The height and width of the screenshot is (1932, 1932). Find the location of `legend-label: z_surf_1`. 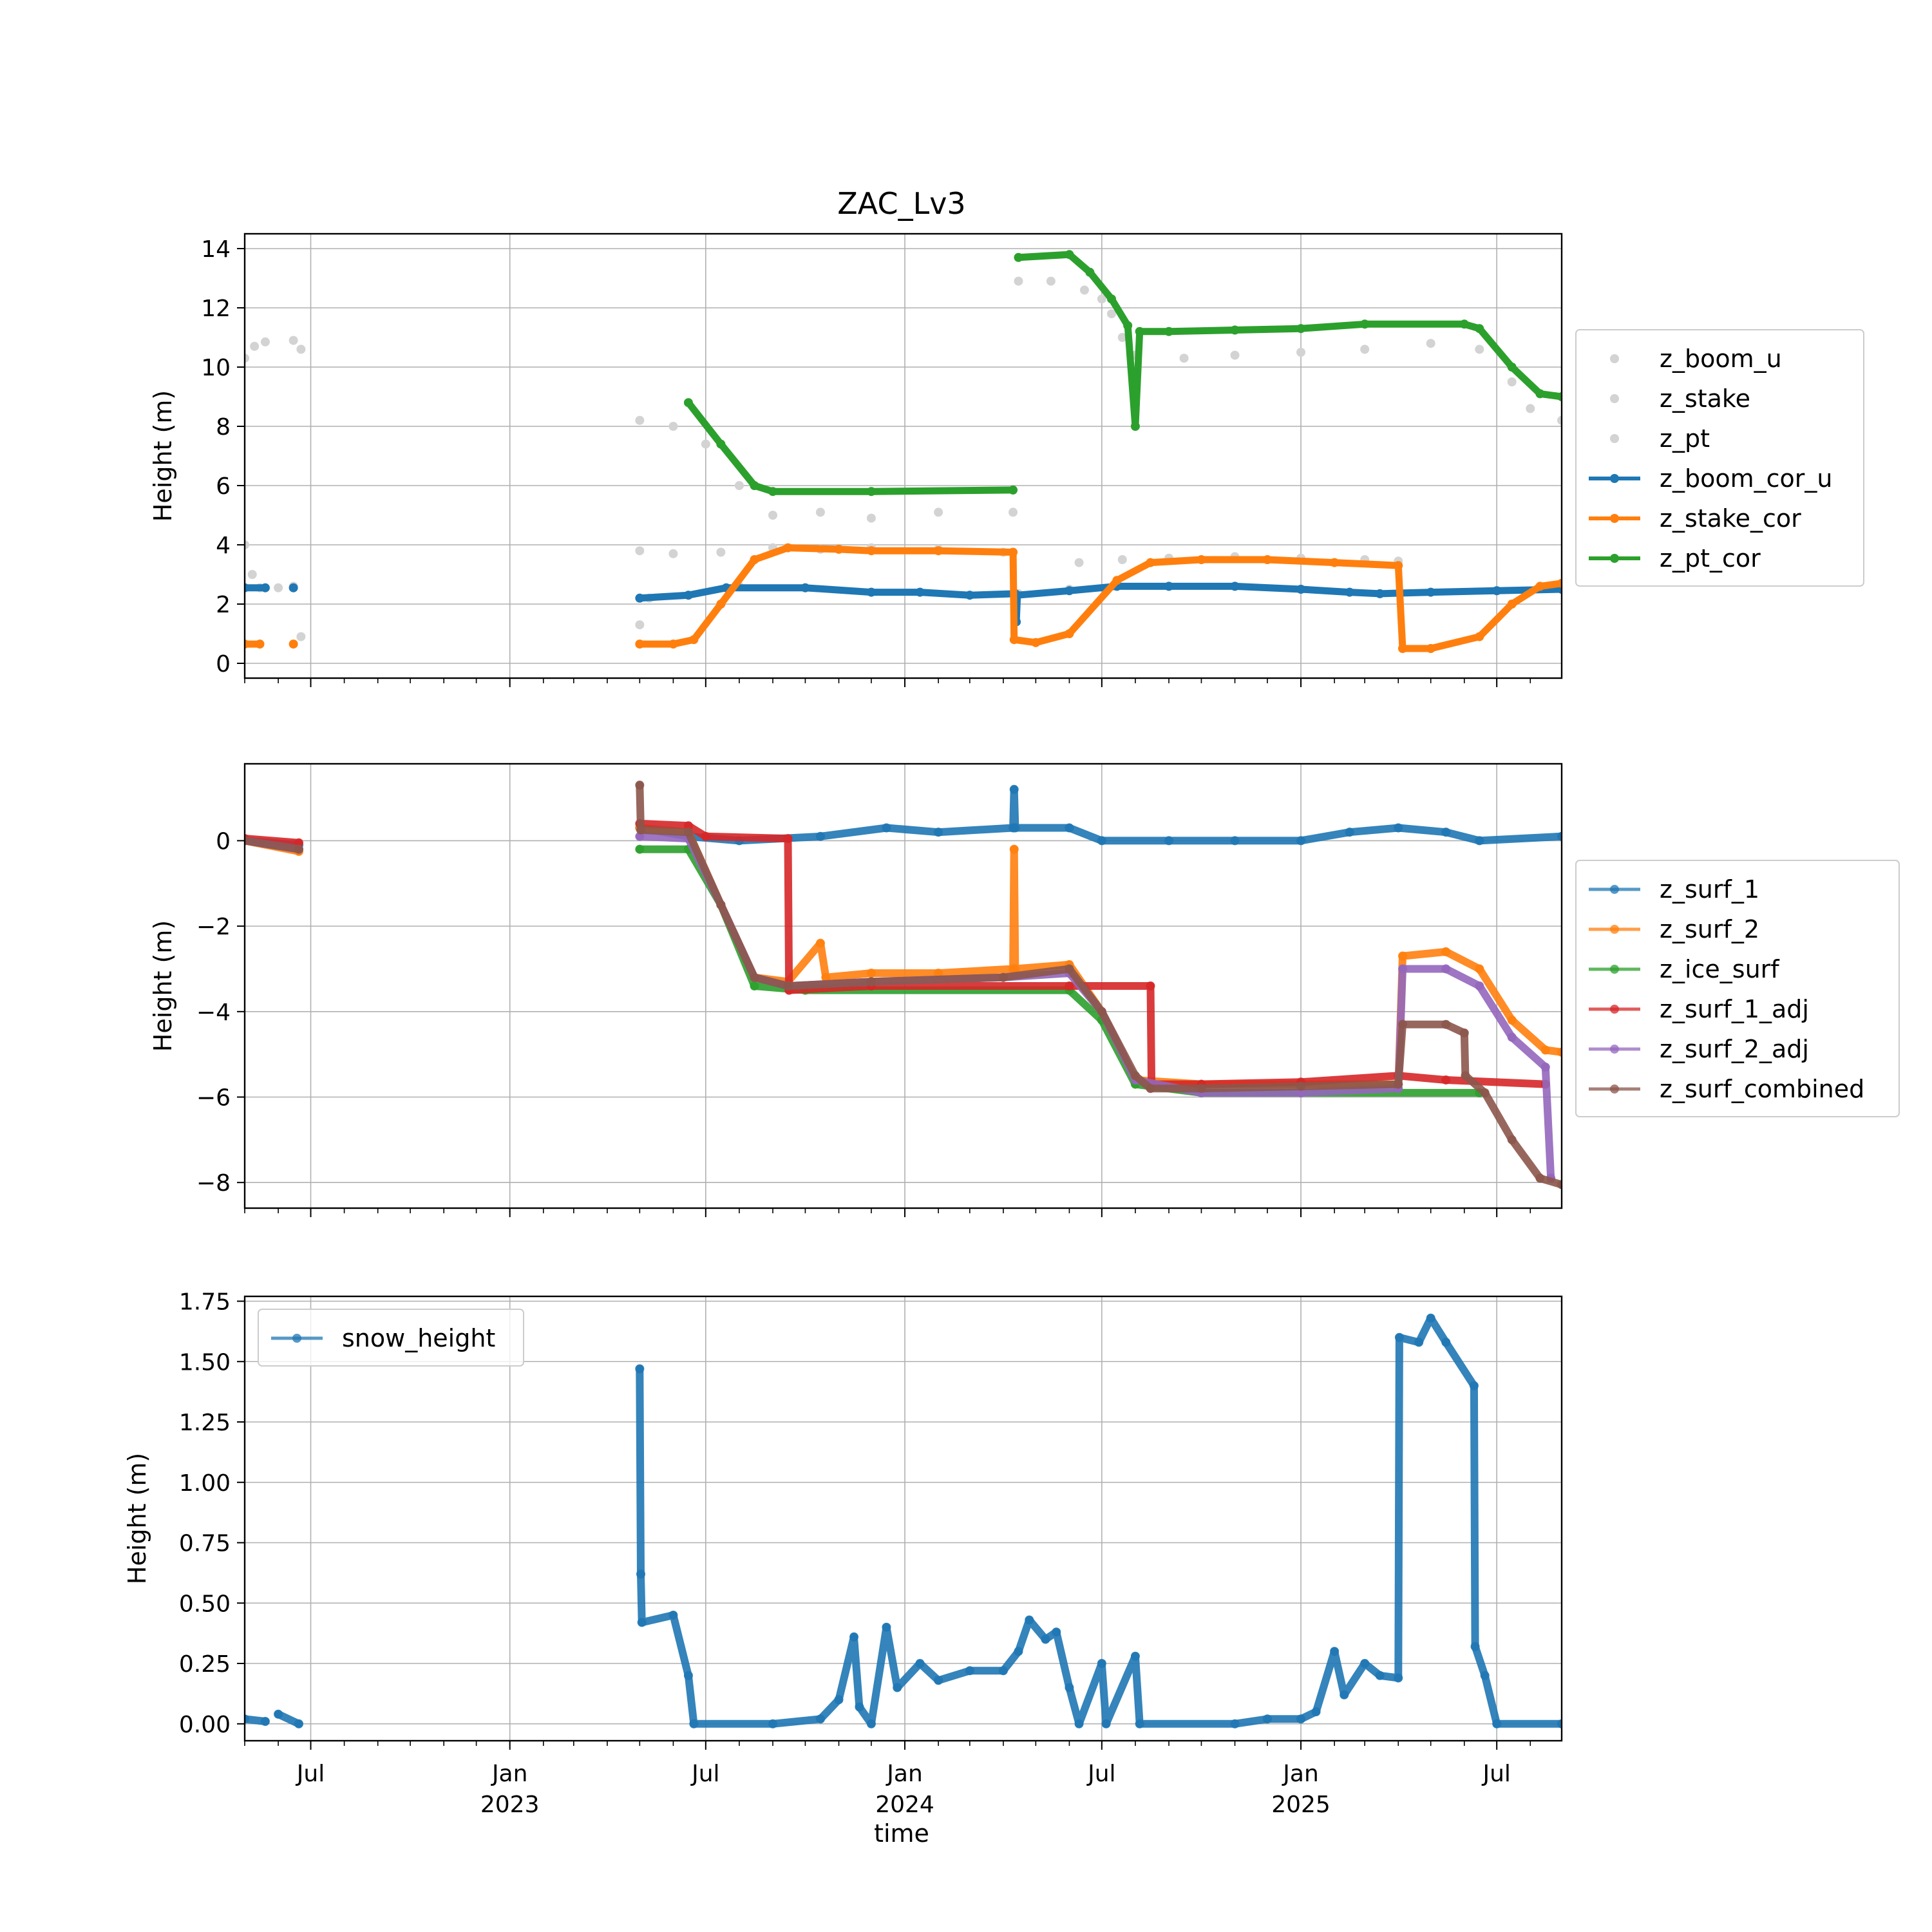

legend-label: z_surf_1 is located at coordinates (1709, 889).